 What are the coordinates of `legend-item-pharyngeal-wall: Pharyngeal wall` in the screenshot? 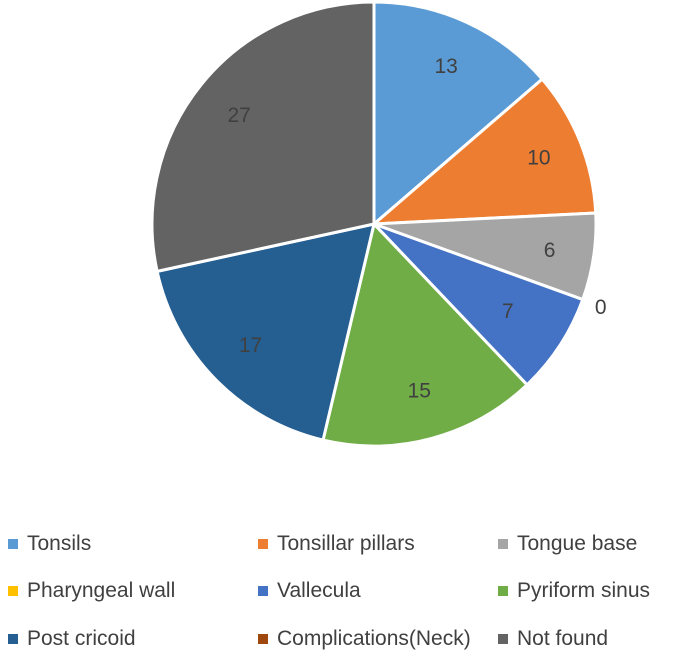 It's located at (91, 591).